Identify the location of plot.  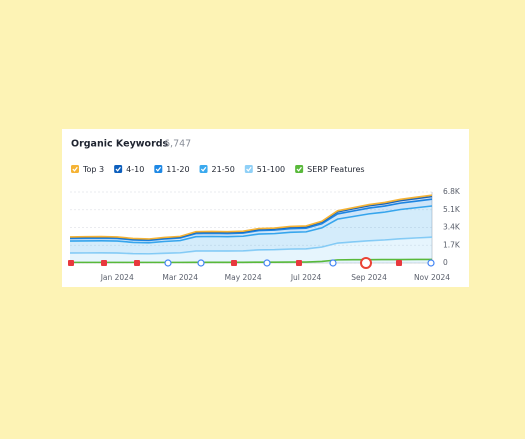
(251, 231).